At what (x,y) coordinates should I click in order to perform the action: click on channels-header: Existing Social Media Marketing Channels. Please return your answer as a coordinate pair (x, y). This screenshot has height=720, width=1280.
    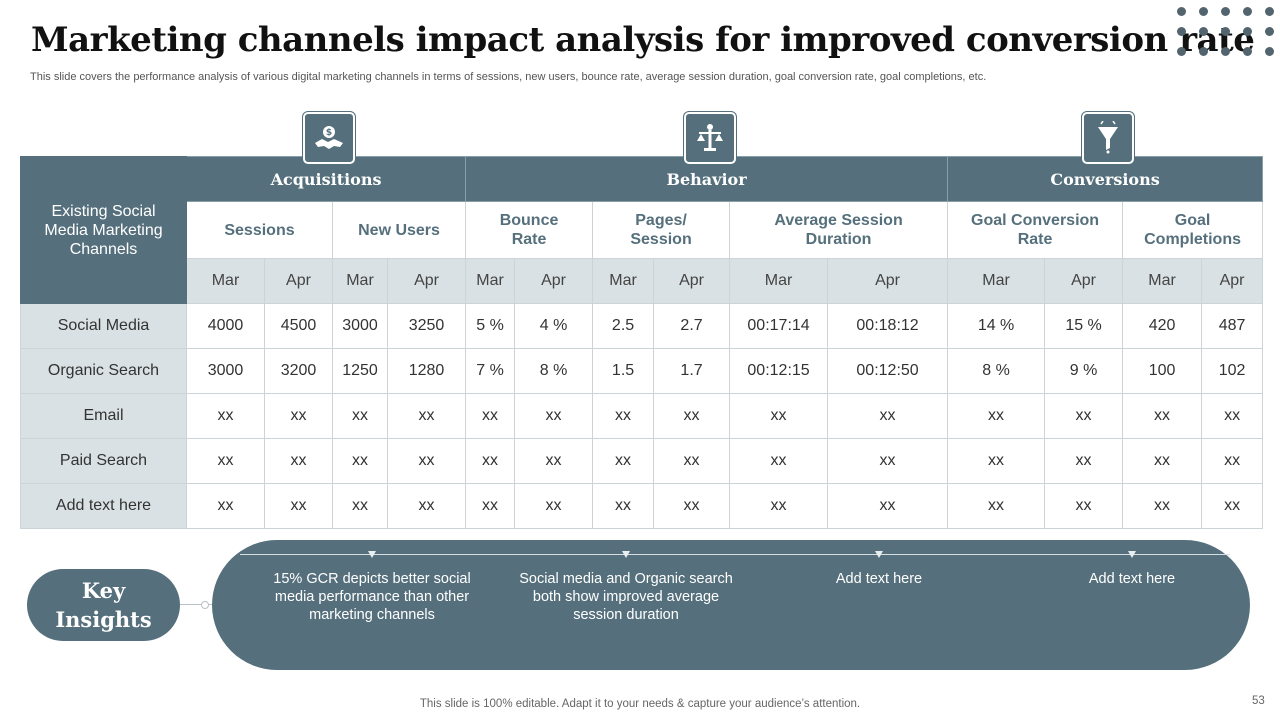
    Looking at the image, I should click on (103, 230).